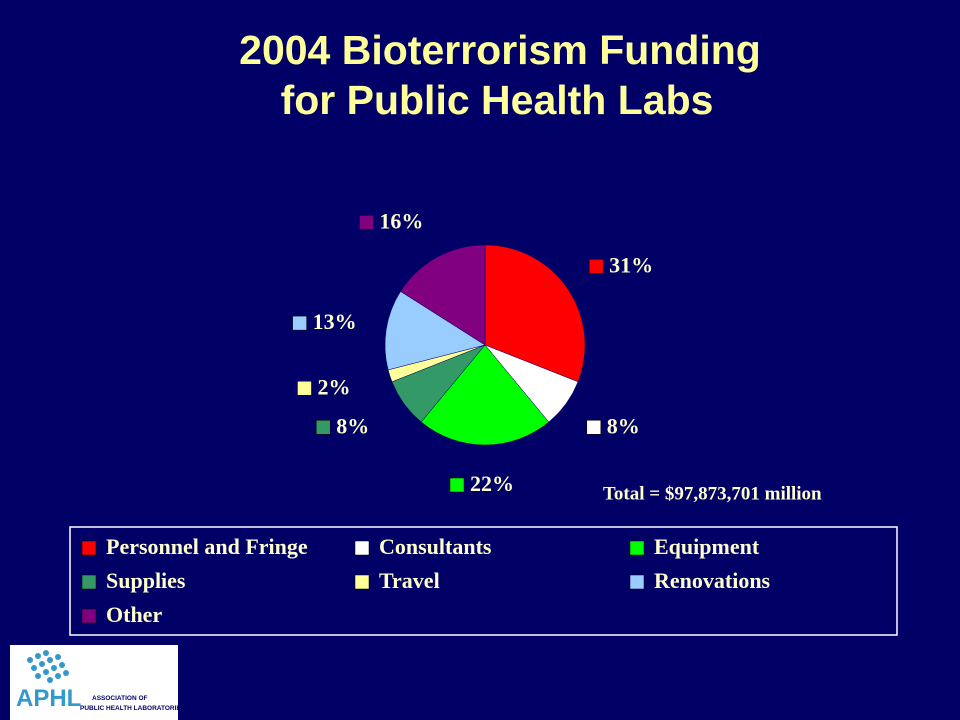  What do you see at coordinates (492, 483) in the screenshot?
I see `data-label: 22%` at bounding box center [492, 483].